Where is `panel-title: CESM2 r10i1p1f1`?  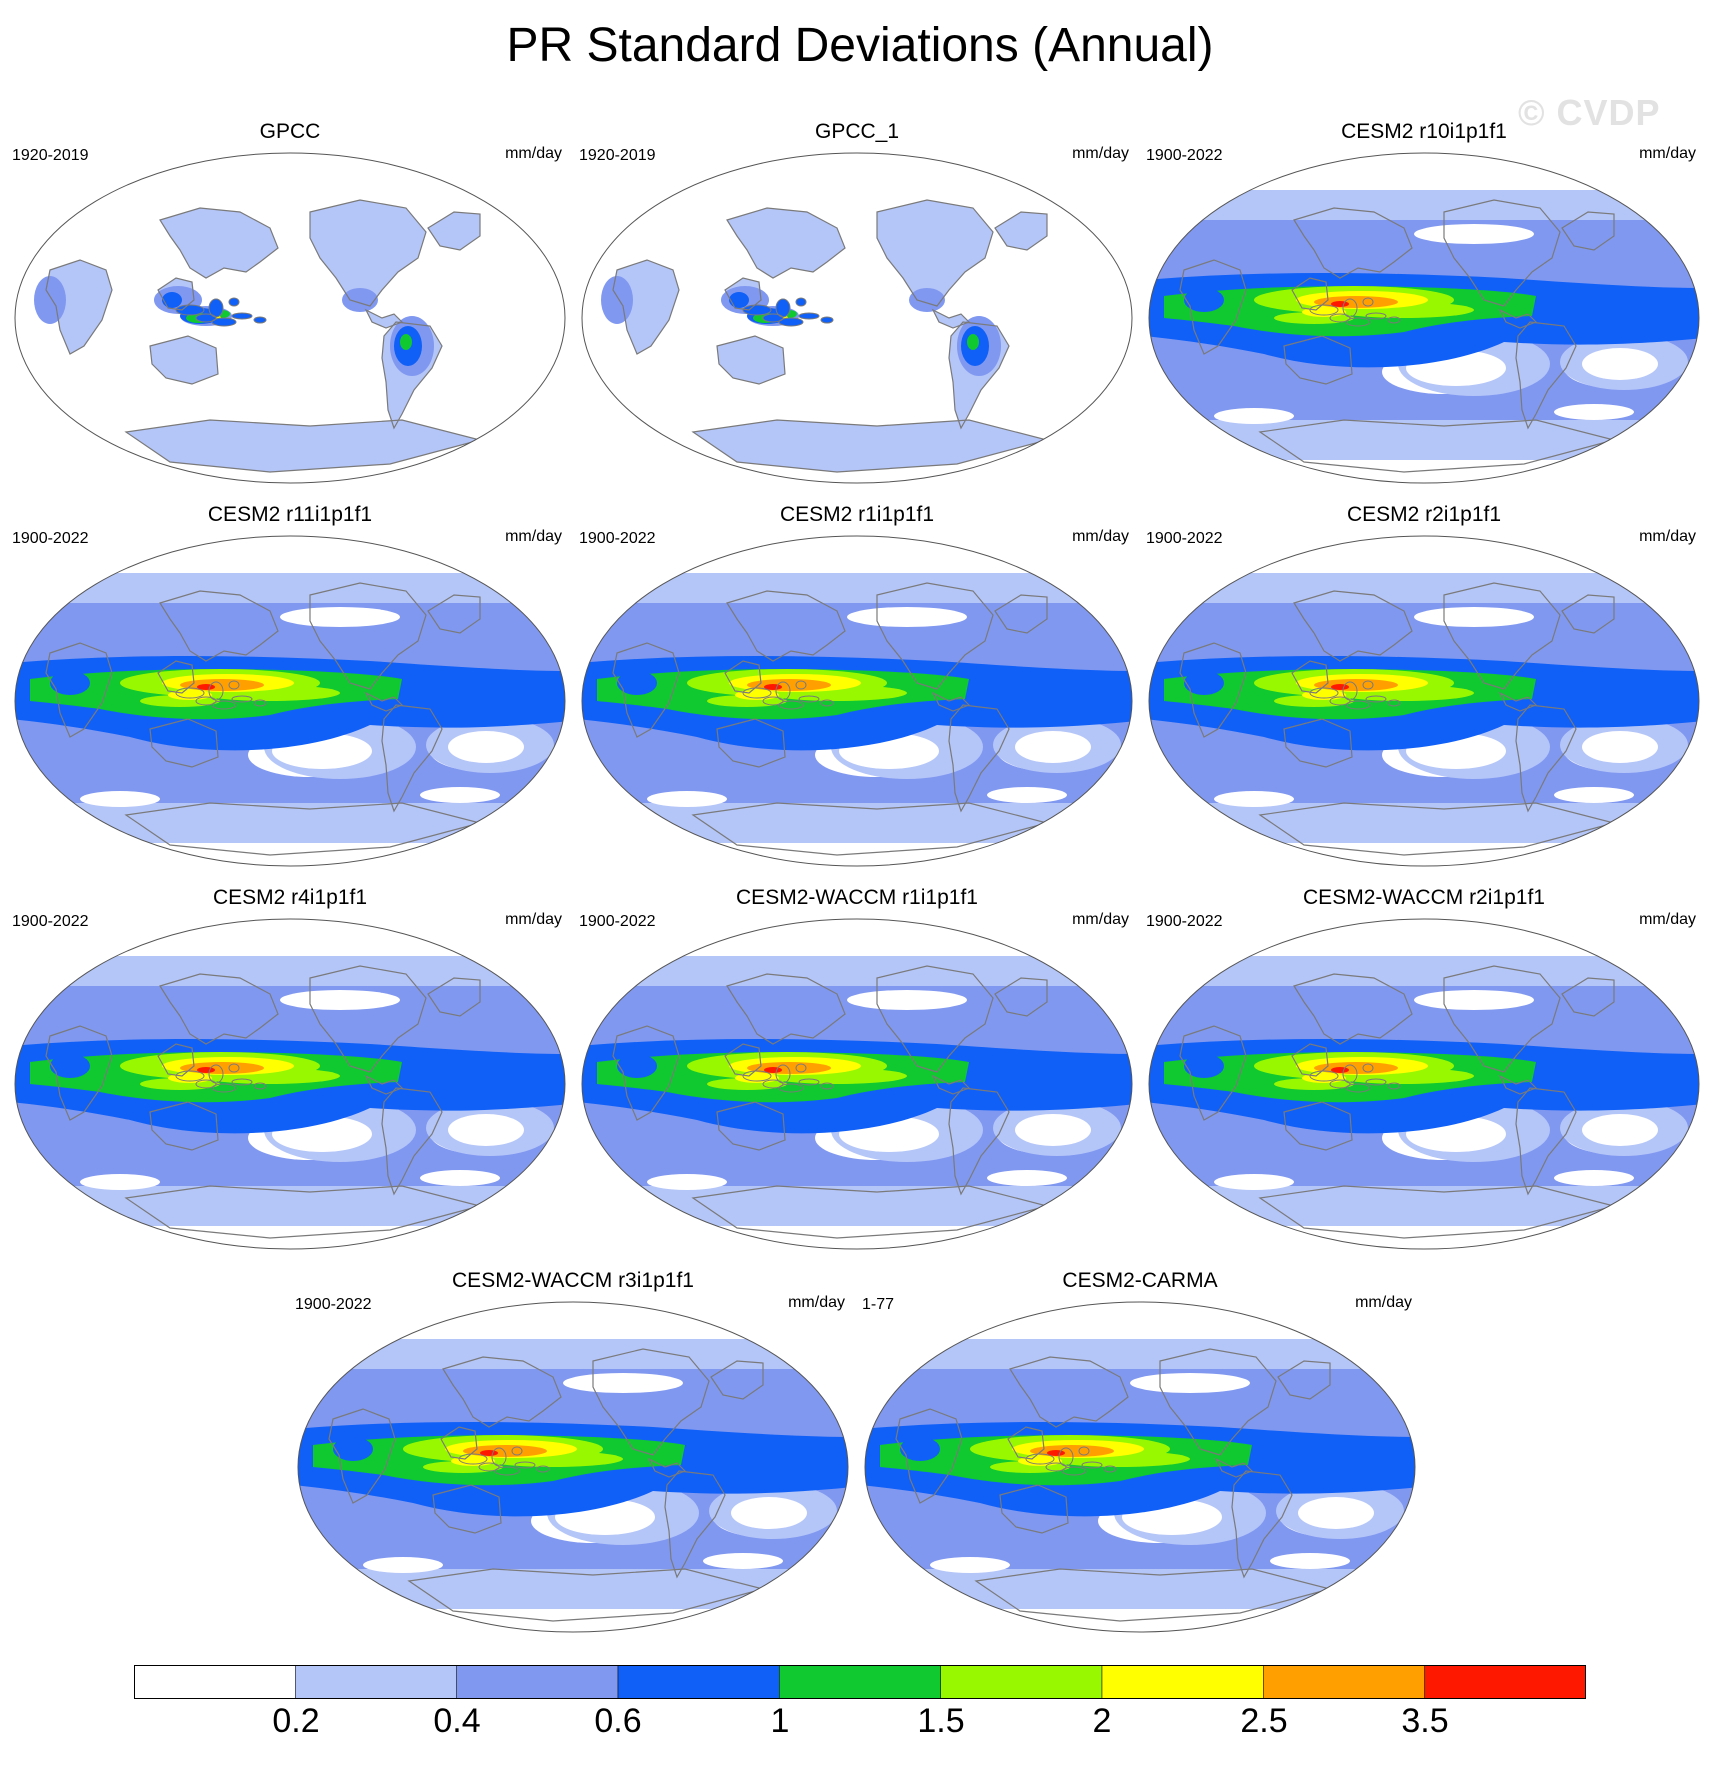 panel-title: CESM2 r10i1p1f1 is located at coordinates (1424, 131).